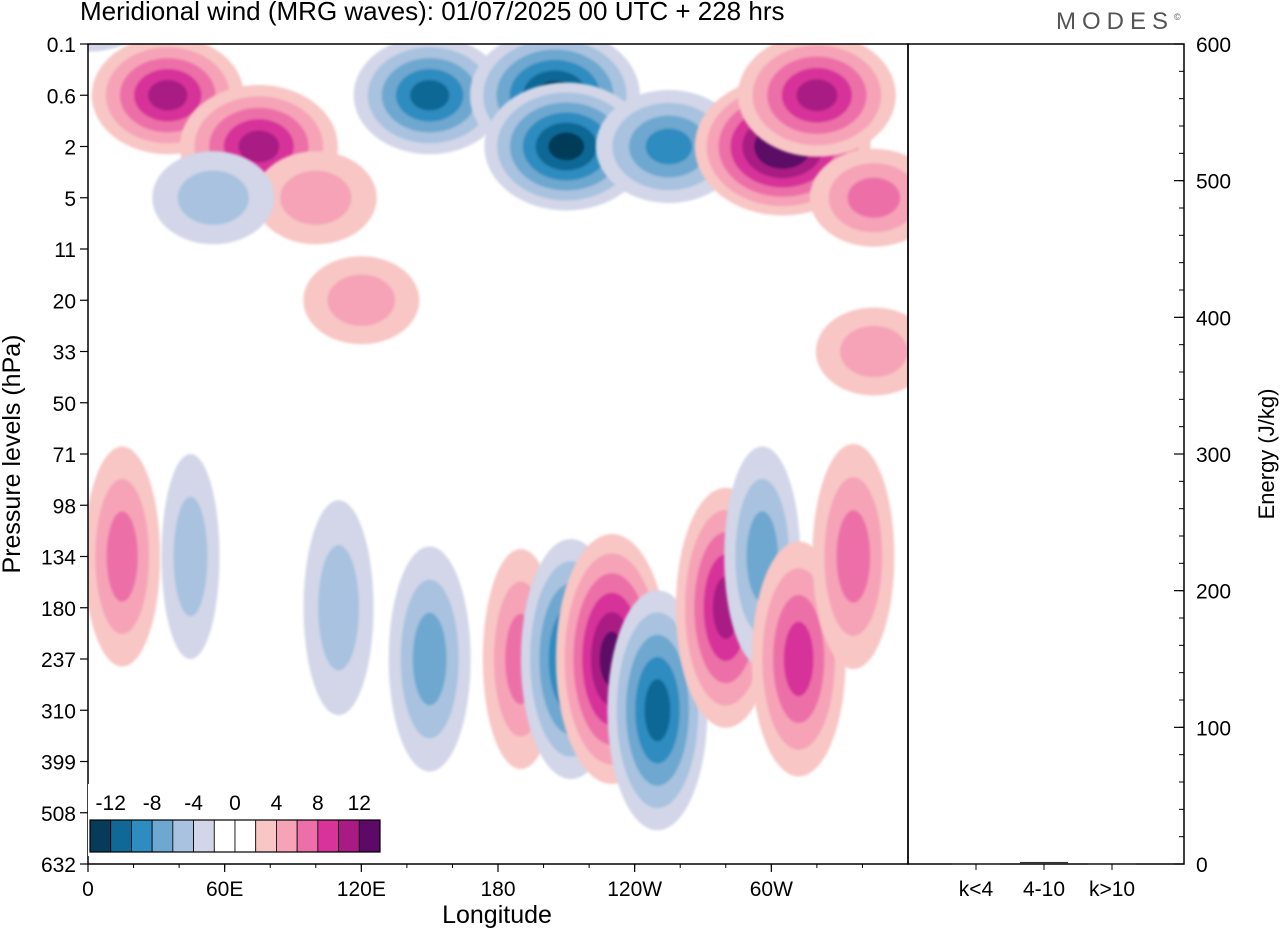  I want to click on energy-category-label: 4-10, so click(1044, 889).